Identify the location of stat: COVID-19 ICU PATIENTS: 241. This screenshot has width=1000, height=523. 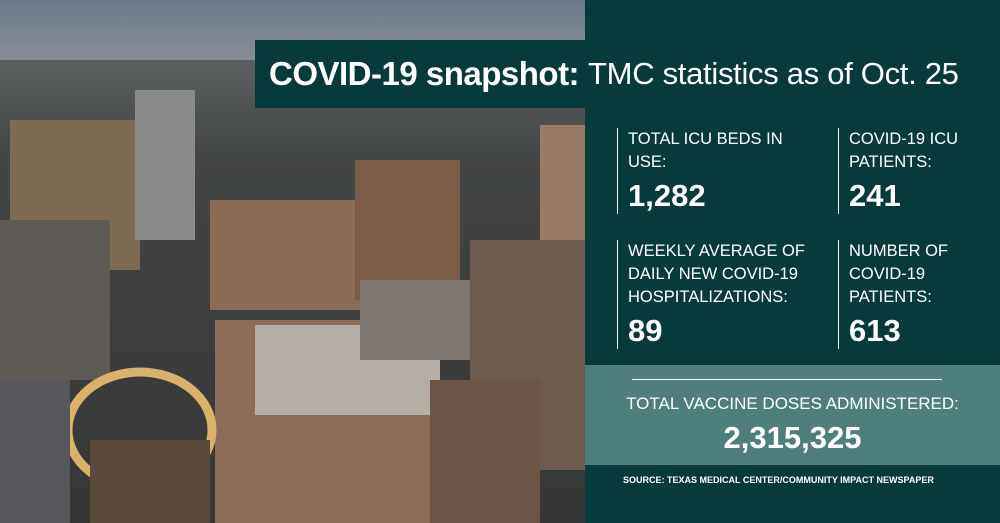
(913, 171).